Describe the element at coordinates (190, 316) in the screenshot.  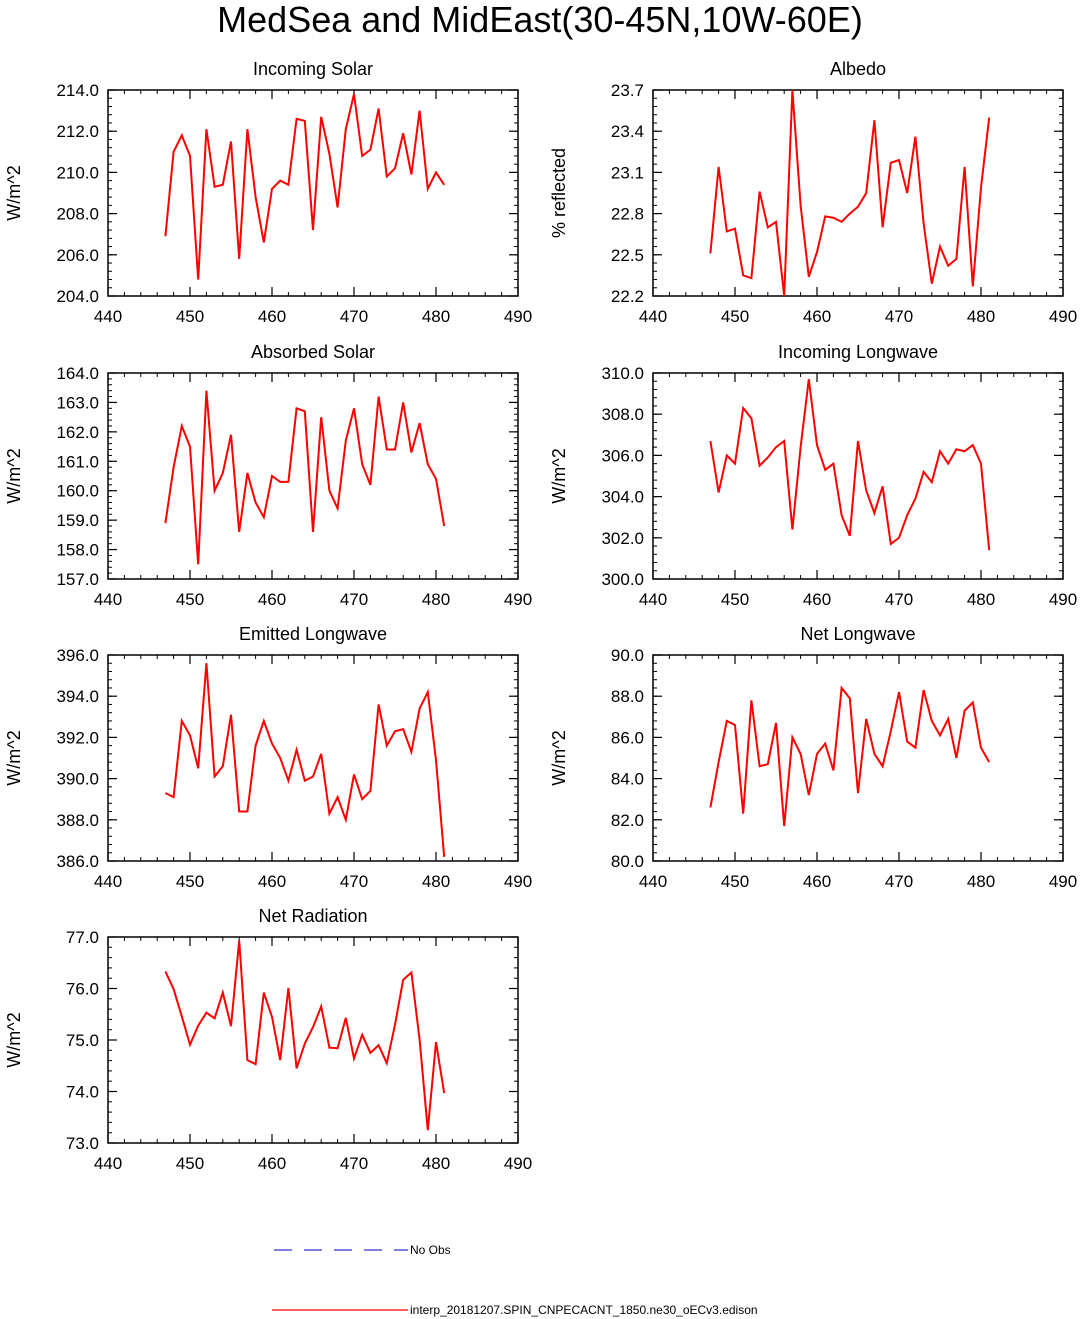
I see `chart-0-xtick-label: 450` at that location.